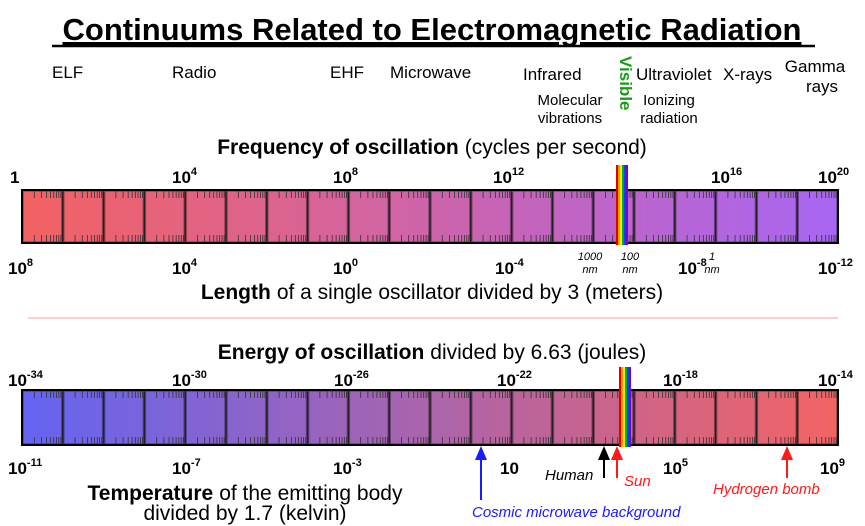  Describe the element at coordinates (669, 118) in the screenshot. I see `sublabel: radiation` at that location.